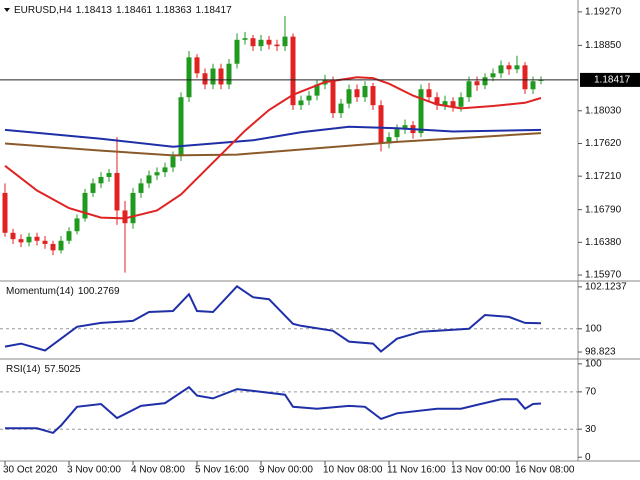  What do you see at coordinates (603, 110) in the screenshot?
I see `y-tick-label: 1.18030` at bounding box center [603, 110].